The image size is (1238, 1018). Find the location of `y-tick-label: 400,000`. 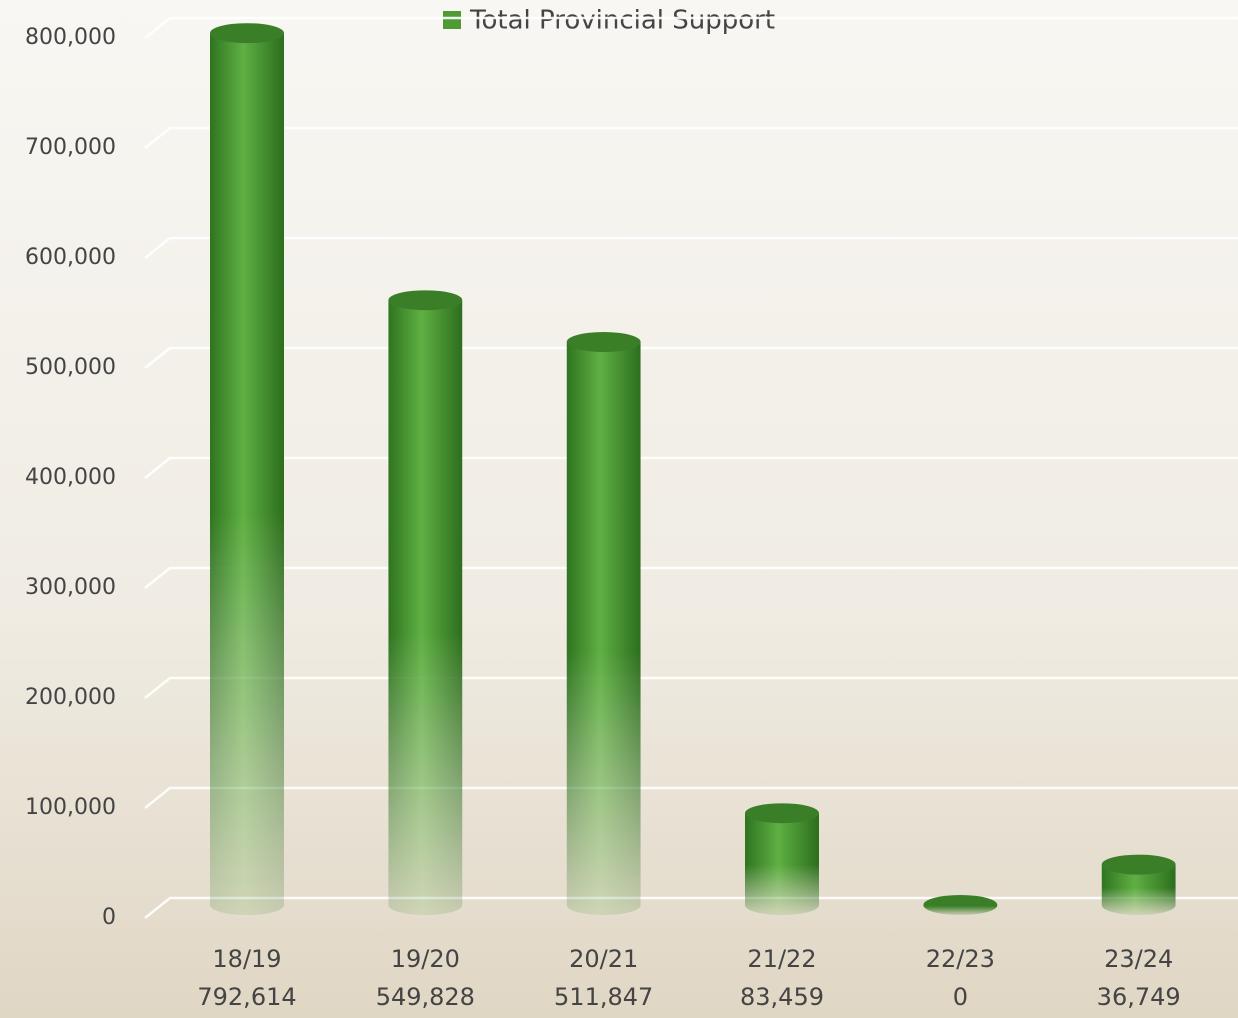

y-tick-label: 400,000 is located at coordinates (70, 477).